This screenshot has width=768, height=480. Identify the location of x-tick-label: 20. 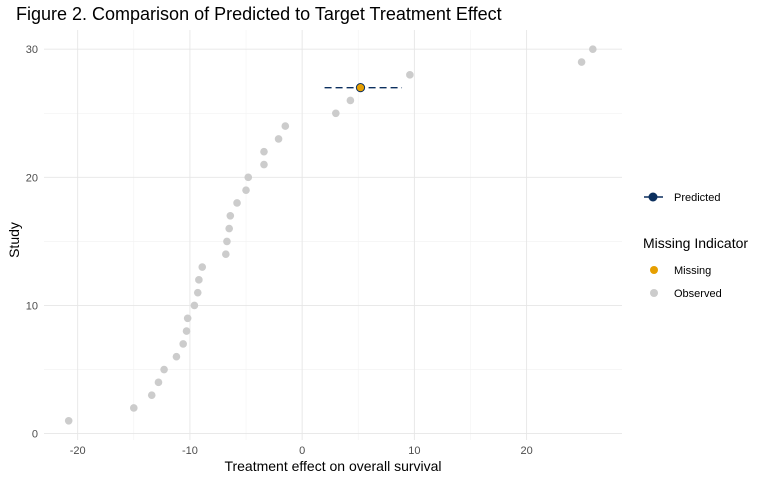
(526, 451).